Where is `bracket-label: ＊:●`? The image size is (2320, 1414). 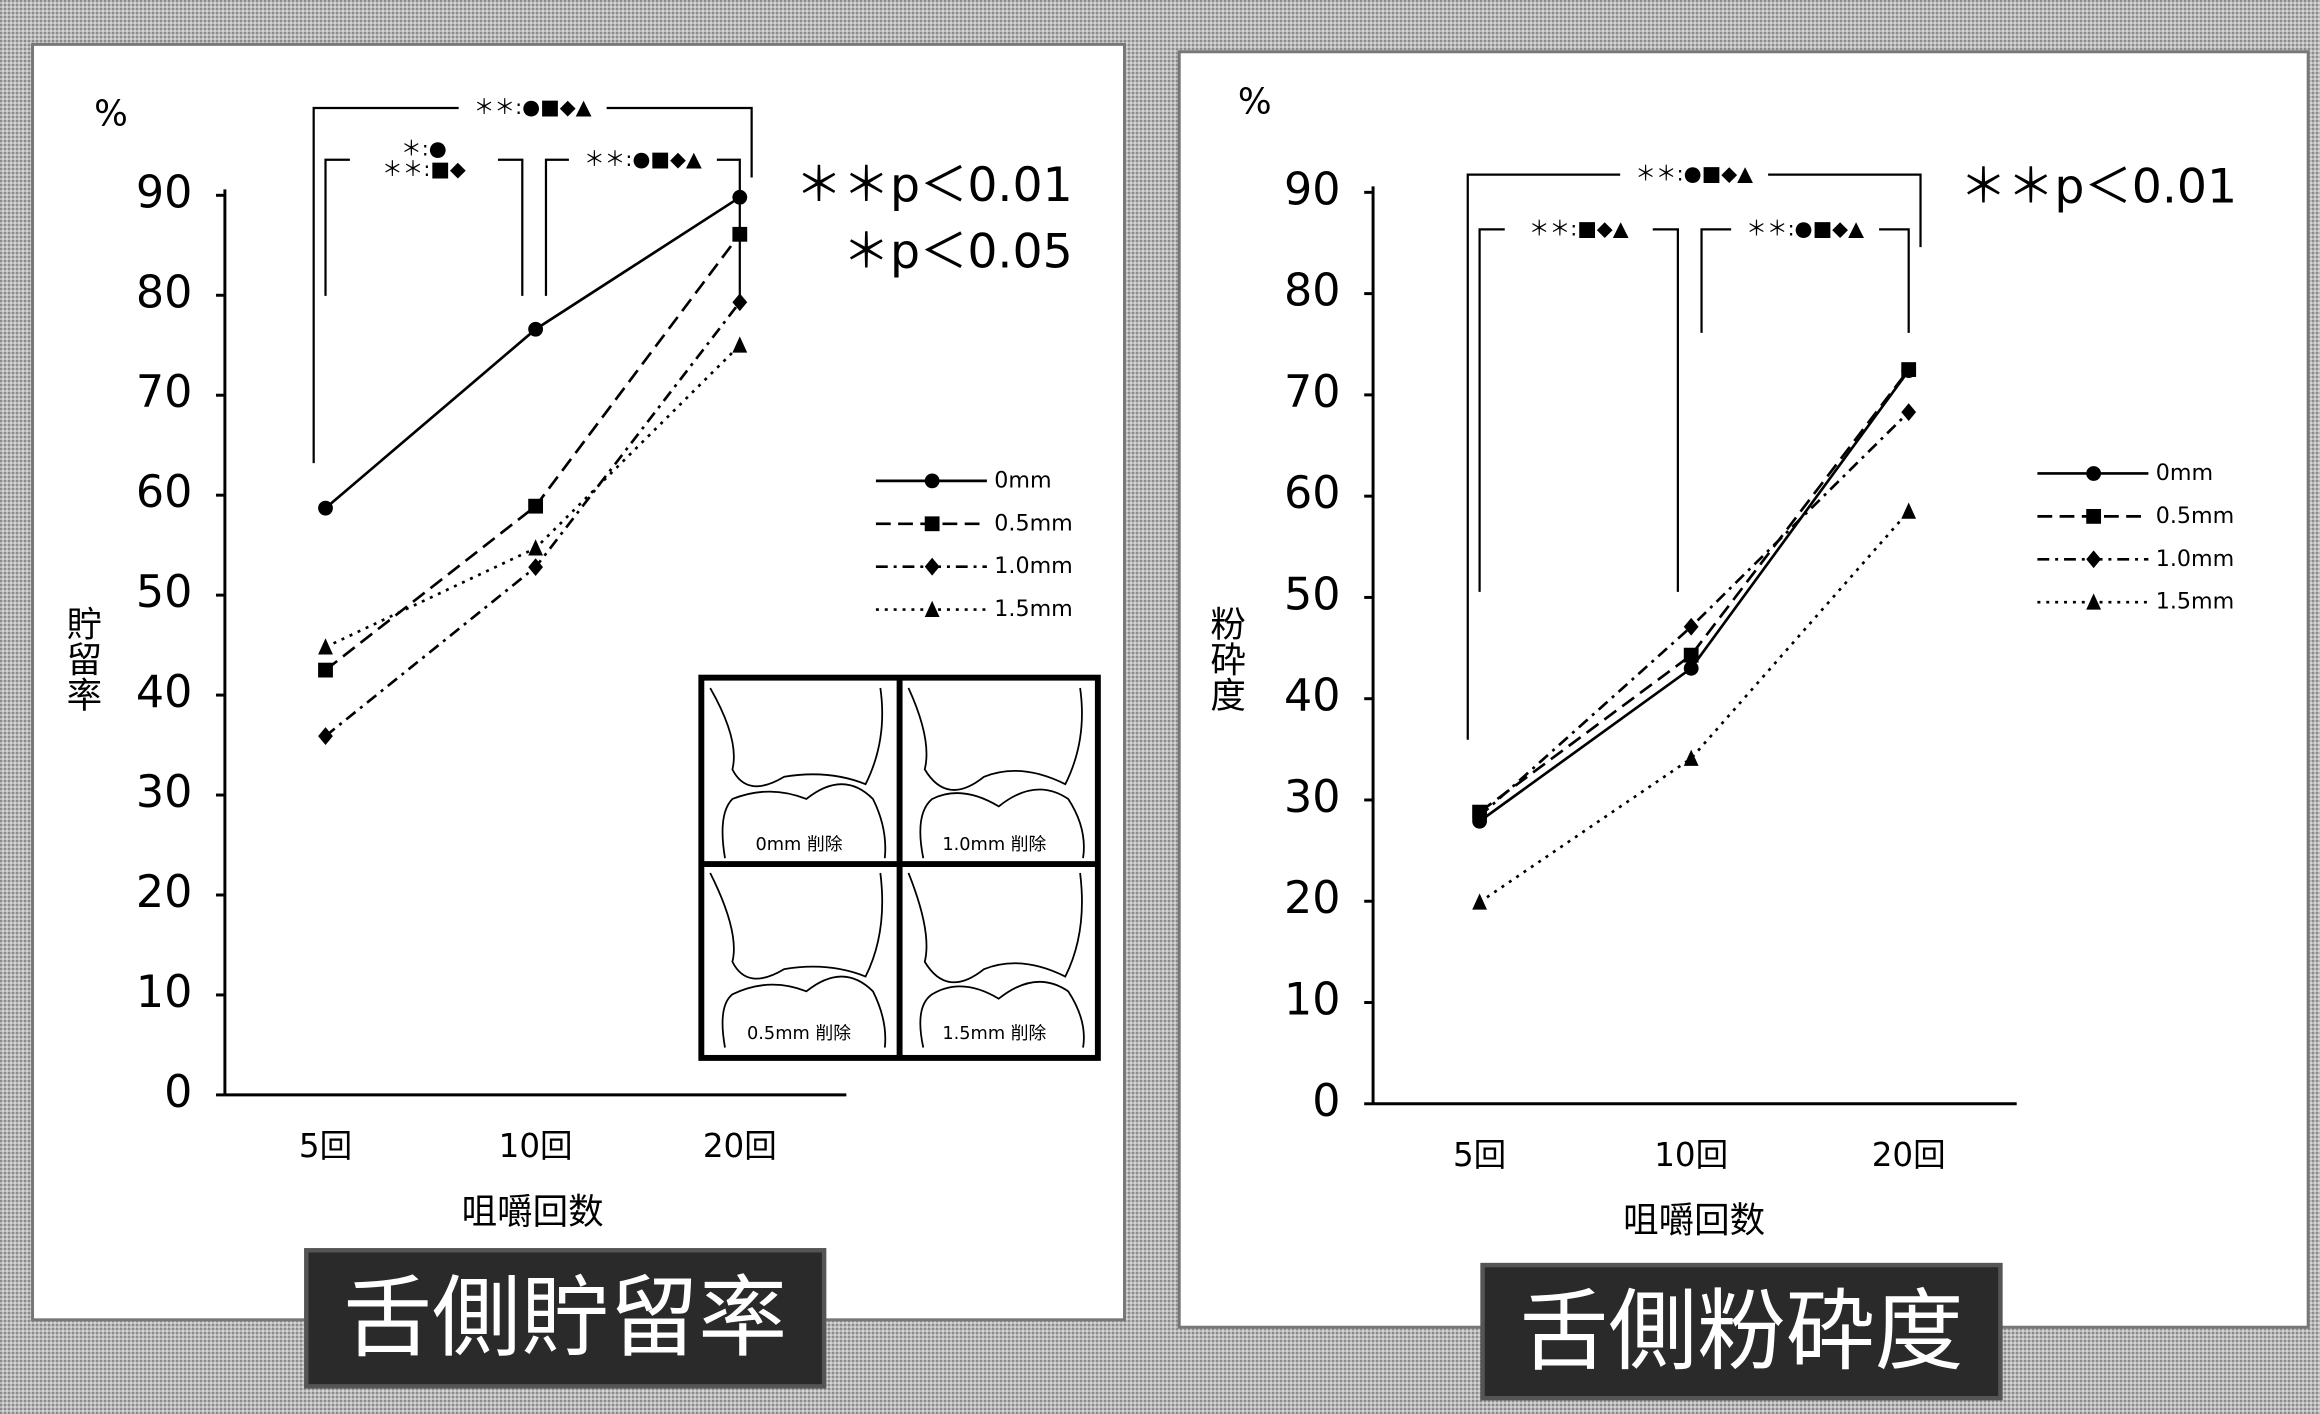
bracket-label: ＊:● is located at coordinates (424, 148).